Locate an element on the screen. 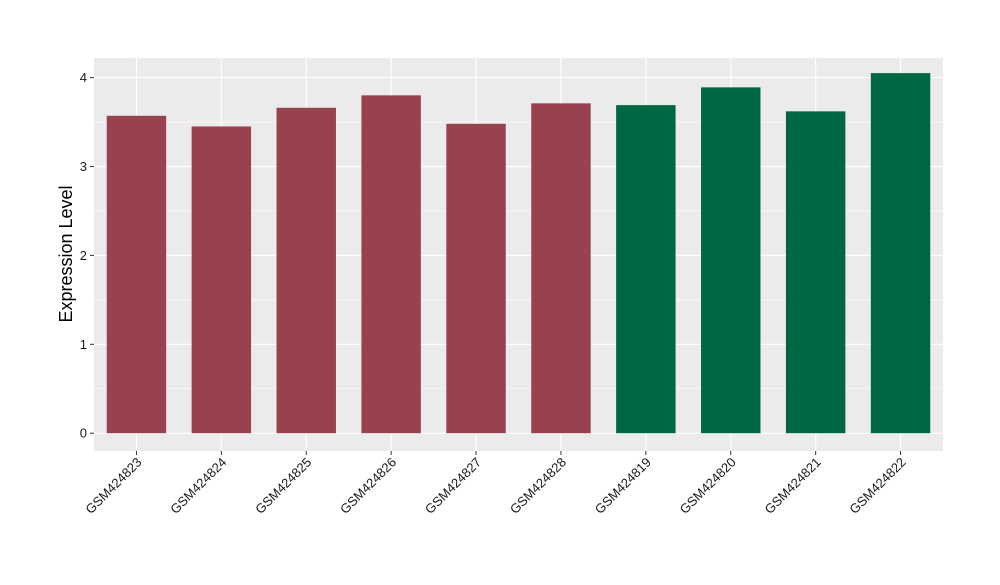  x-tick-label: GSM424819 is located at coordinates (623, 486).